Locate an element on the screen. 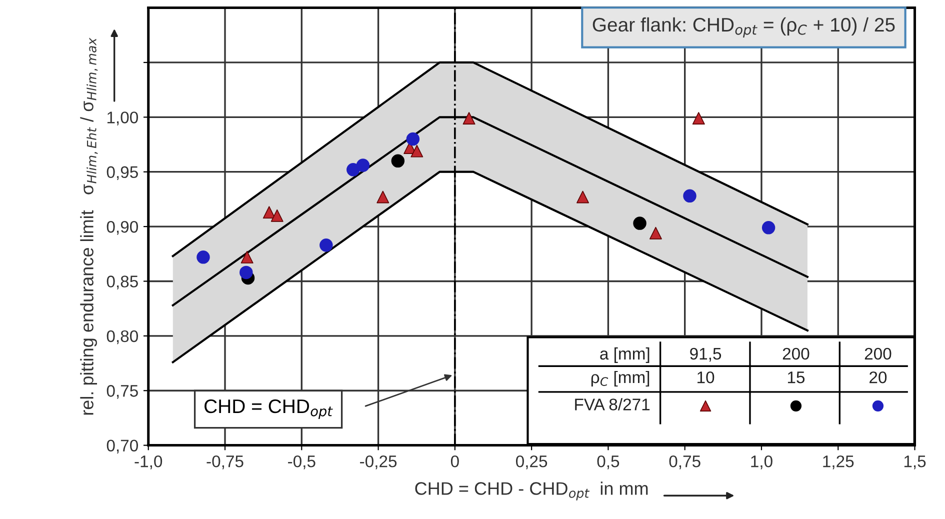 Image resolution: width=945 pixels, height=519 pixels. annotation: ρ$_{C}$ [mm] is located at coordinates (620, 378).